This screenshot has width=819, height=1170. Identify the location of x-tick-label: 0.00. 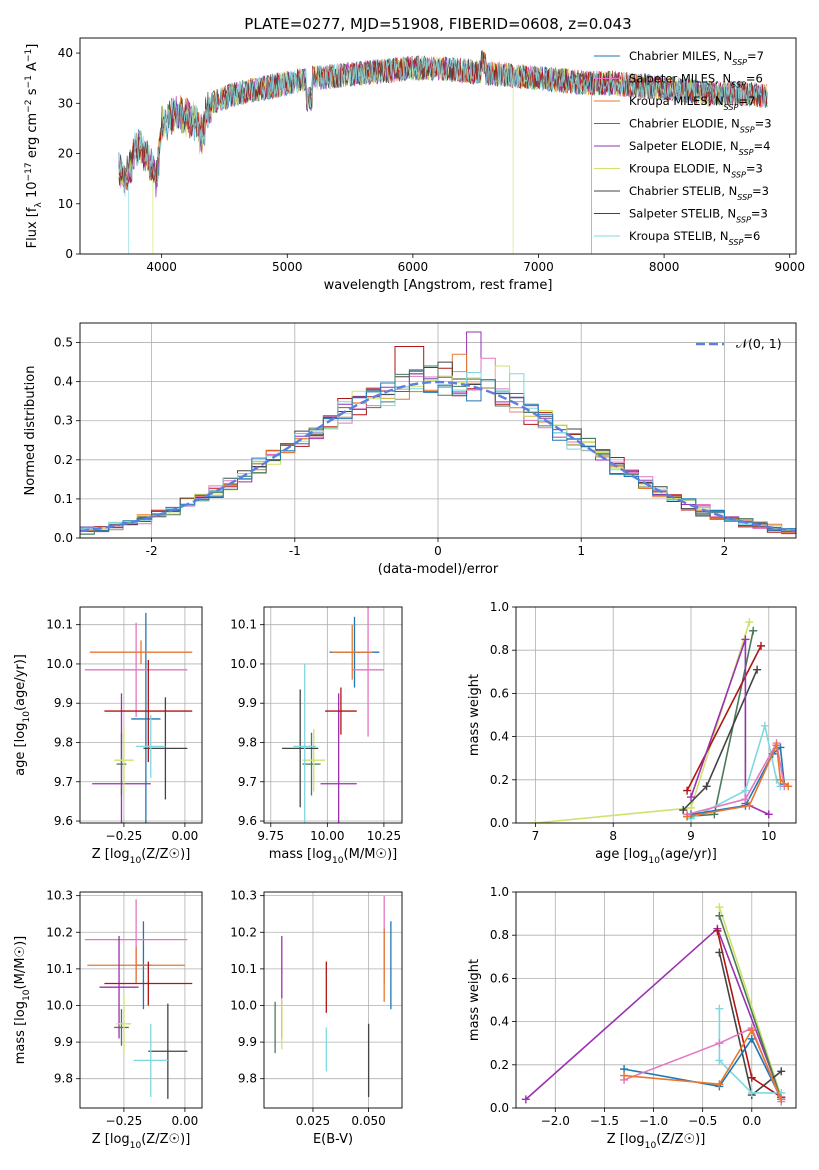
(185, 1121).